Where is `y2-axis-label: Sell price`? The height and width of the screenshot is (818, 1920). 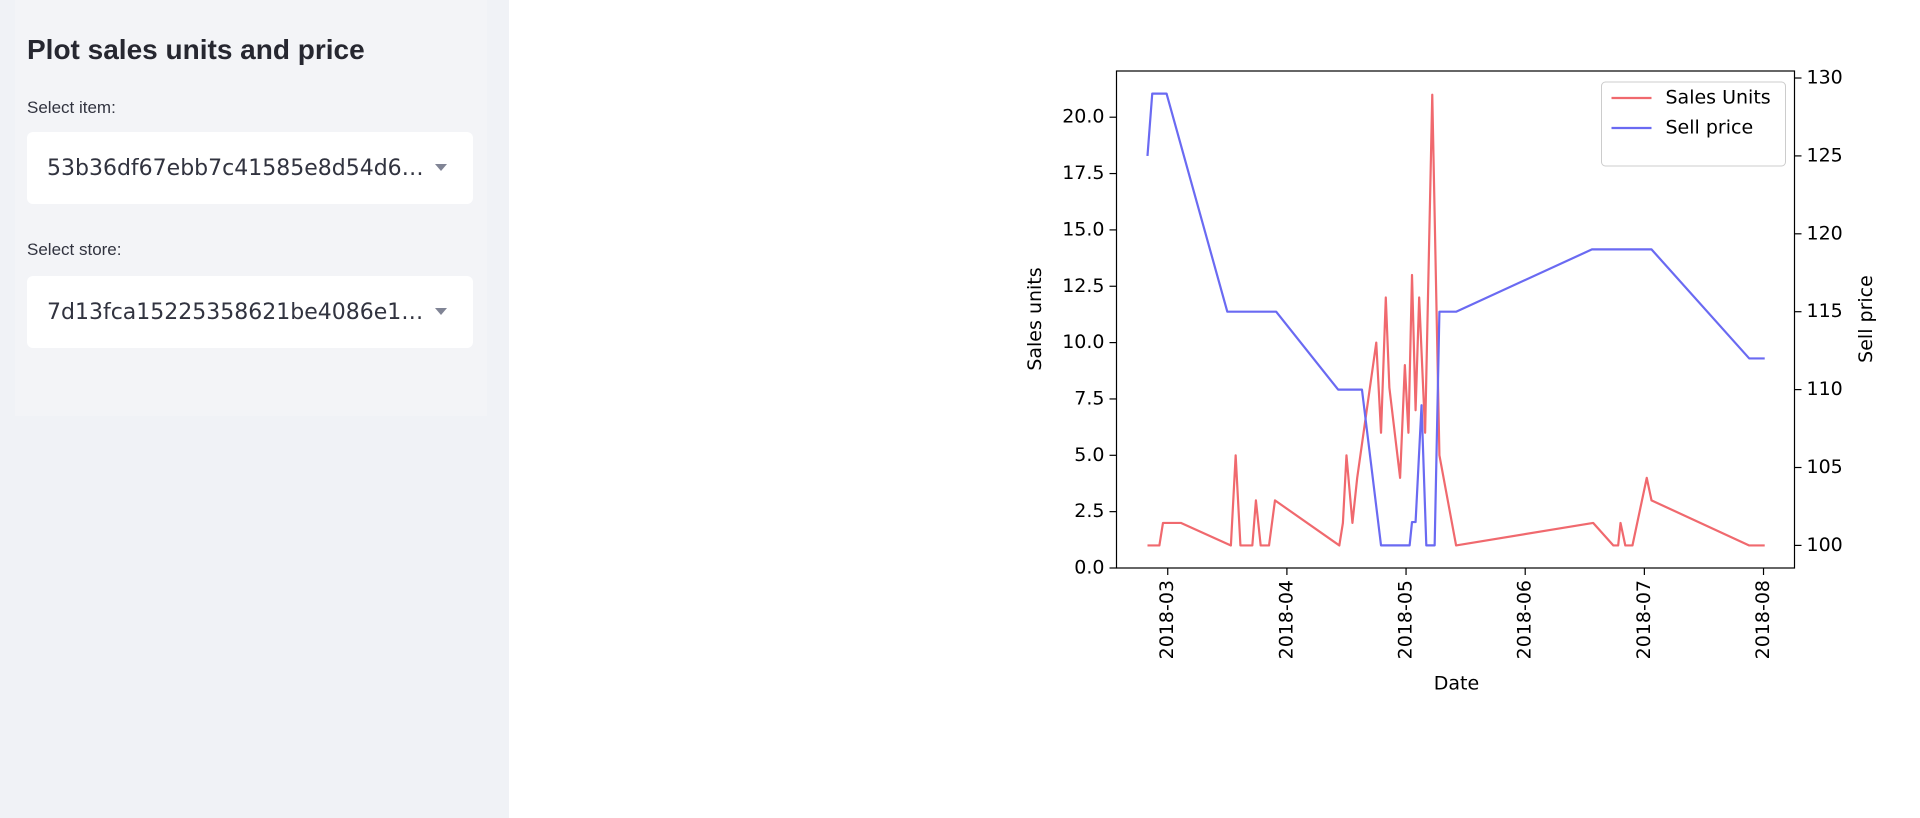
y2-axis-label: Sell price is located at coordinates (1866, 319).